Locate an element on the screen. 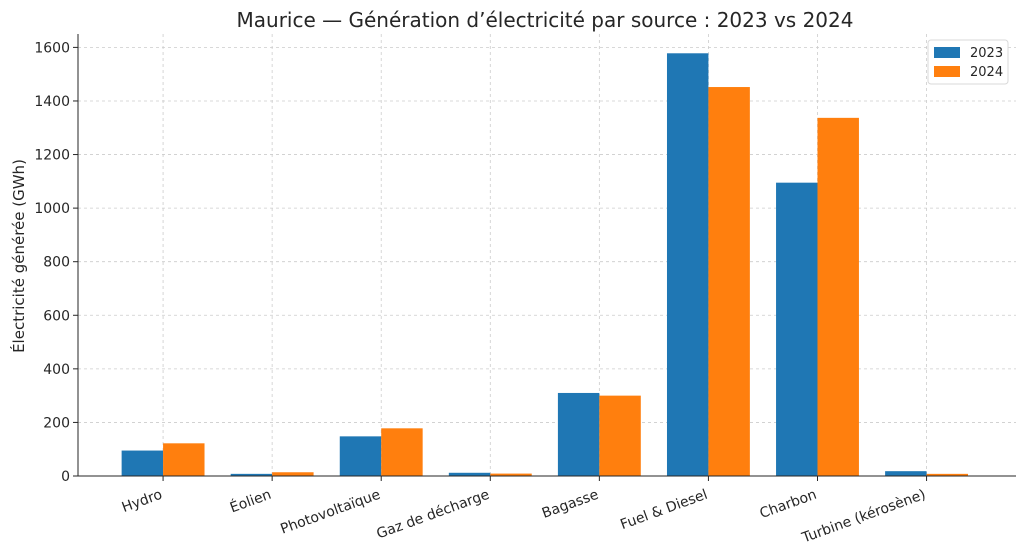  y-tick-label: 1400 is located at coordinates (52, 102).